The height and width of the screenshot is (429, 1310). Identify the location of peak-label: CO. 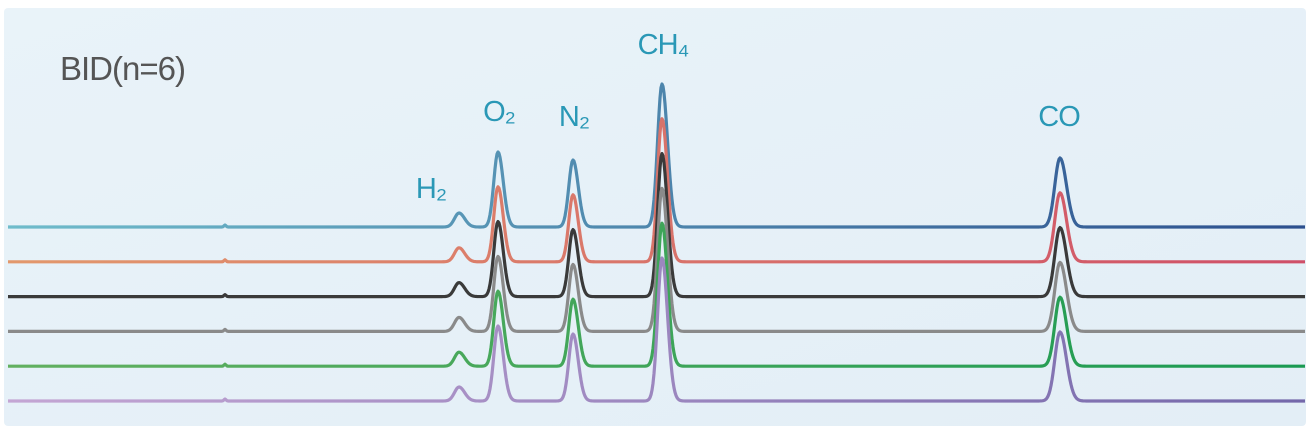
(1059, 117).